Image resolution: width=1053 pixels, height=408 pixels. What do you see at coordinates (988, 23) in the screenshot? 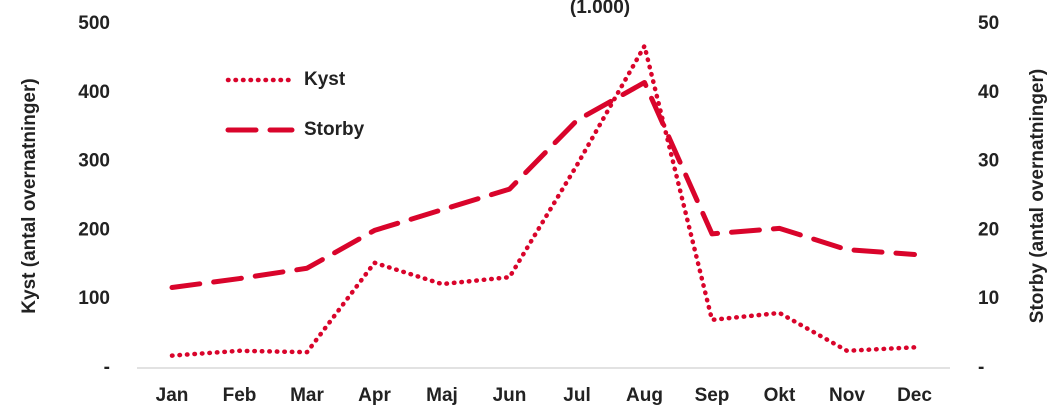
I see `y2-tick-label: 50` at bounding box center [988, 23].